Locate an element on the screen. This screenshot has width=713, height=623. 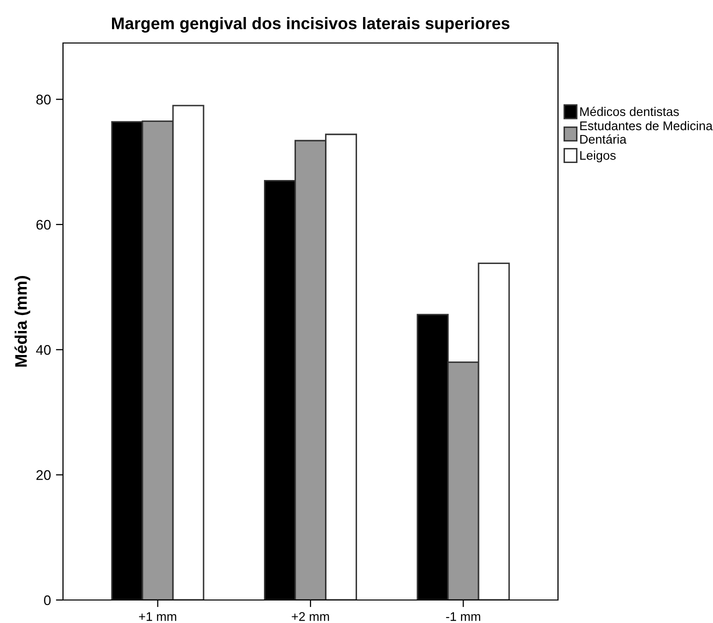
legend-label: Médicos dentistas is located at coordinates (629, 111).